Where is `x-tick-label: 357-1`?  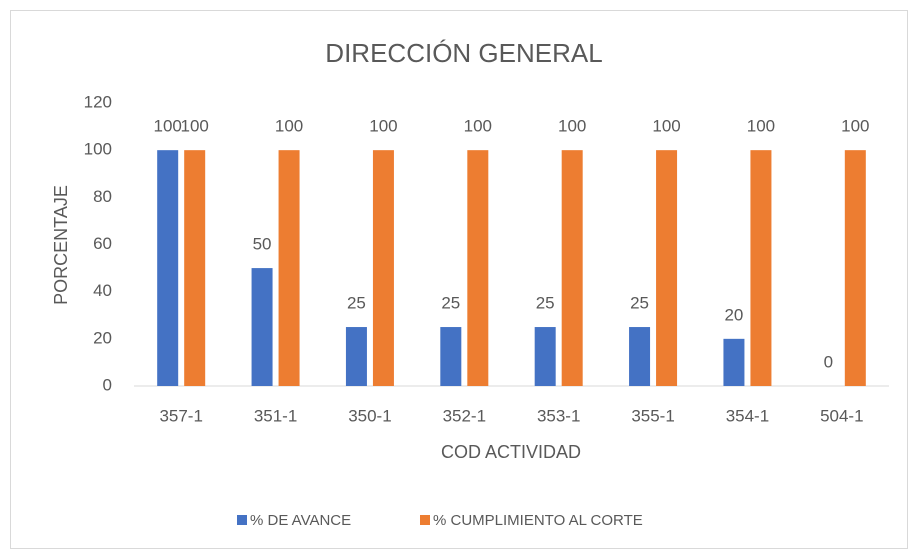
x-tick-label: 357-1 is located at coordinates (180, 415).